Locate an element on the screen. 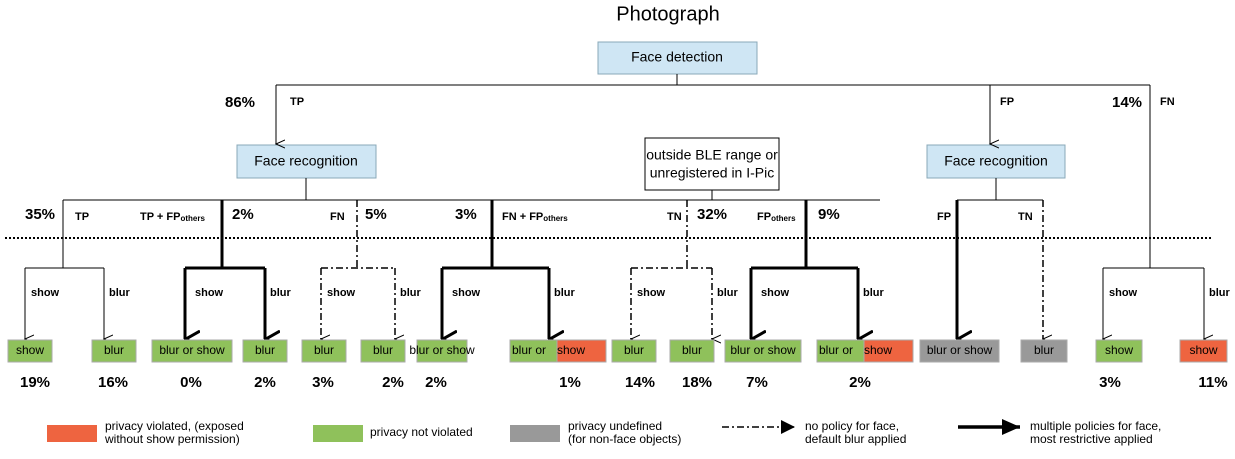 This screenshot has width=1235, height=459. percentage: 0% is located at coordinates (191, 382).